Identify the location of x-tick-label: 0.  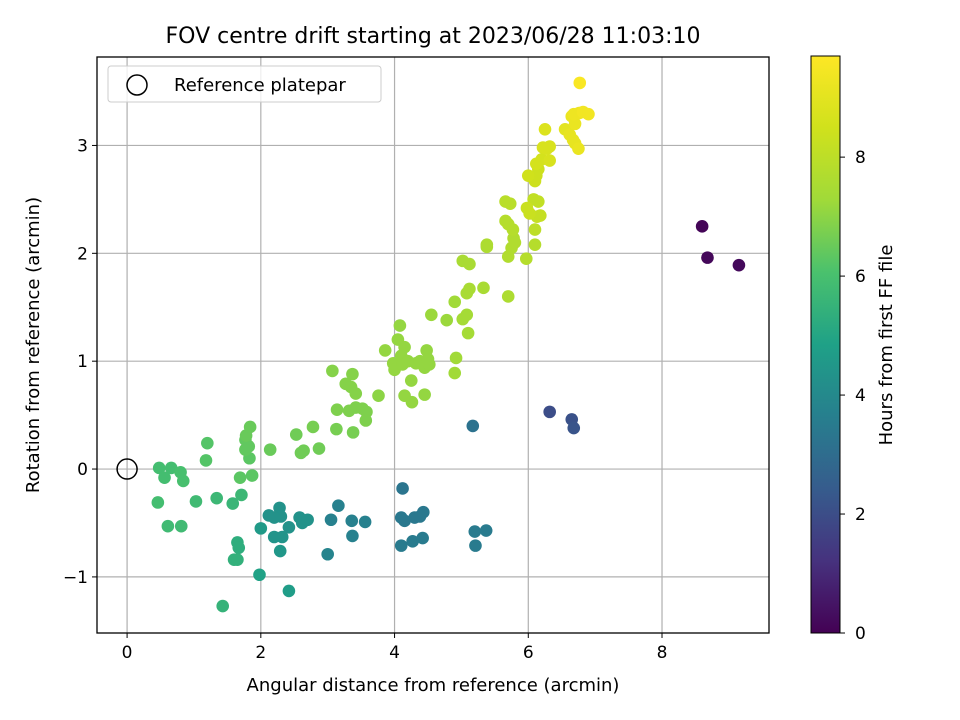
(127, 653).